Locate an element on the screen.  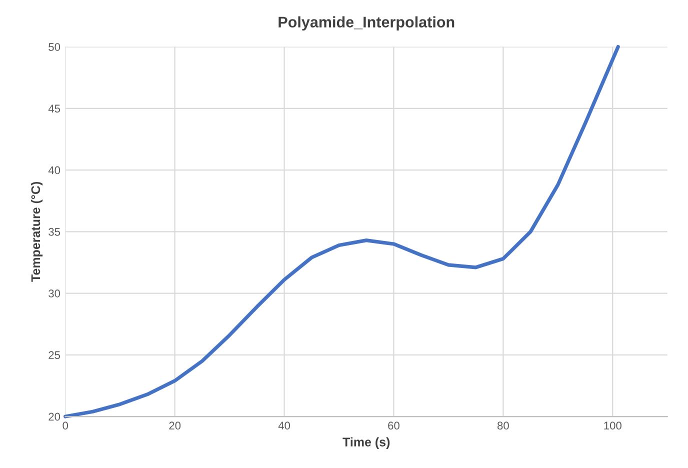
y-tick-label: 20 is located at coordinates (54, 416).